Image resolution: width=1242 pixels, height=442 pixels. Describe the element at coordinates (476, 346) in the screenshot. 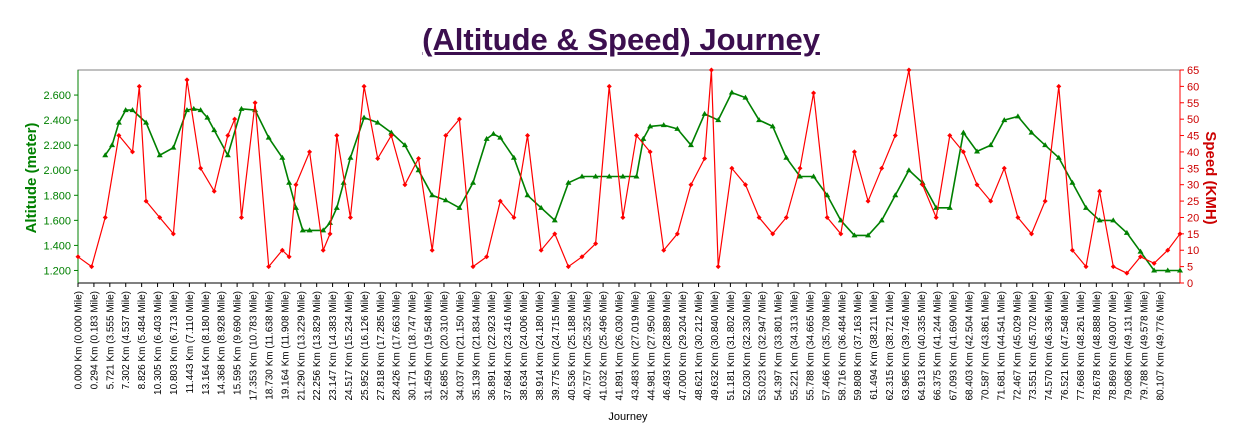

I see `x-tick-label: 35.139 Km (21.834 Mile)` at that location.